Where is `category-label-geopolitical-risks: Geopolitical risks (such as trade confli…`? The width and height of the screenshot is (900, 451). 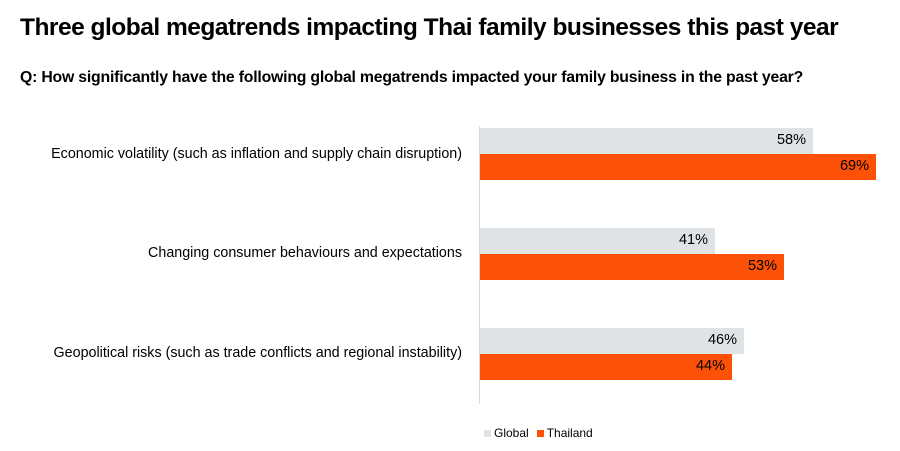 category-label-geopolitical-risks: Geopolitical risks (such as trade confli… is located at coordinates (257, 353).